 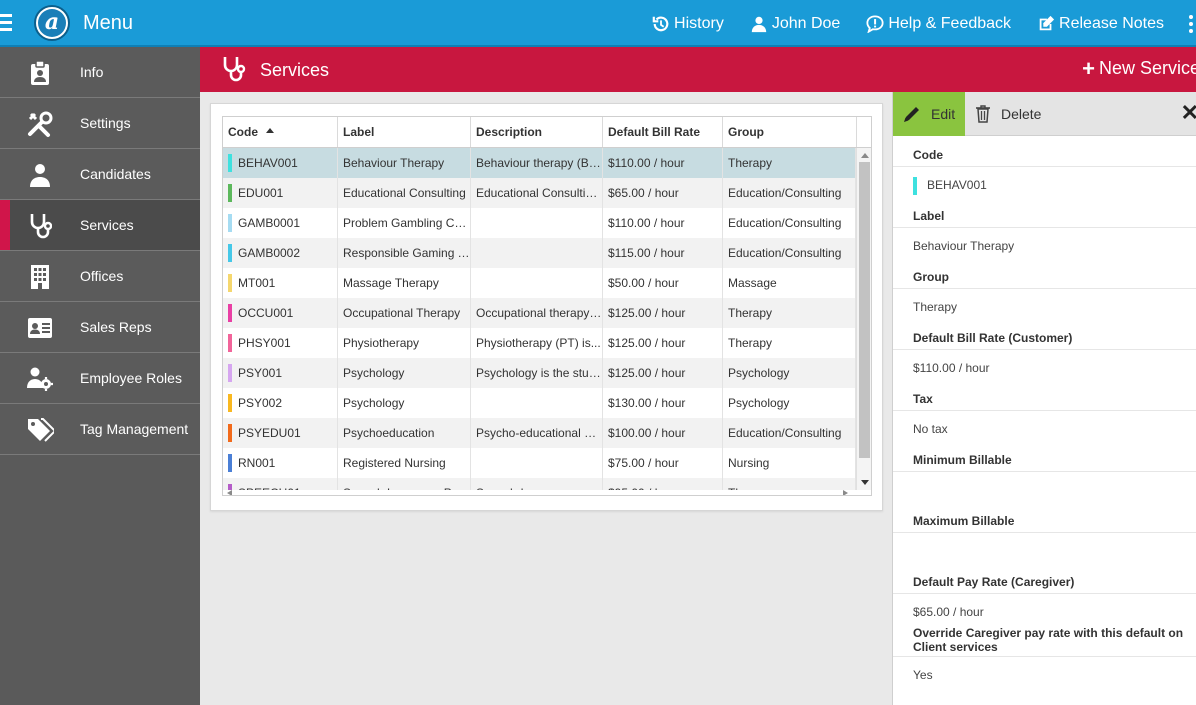 I want to click on scroll-up-icon, so click(x=865, y=155).